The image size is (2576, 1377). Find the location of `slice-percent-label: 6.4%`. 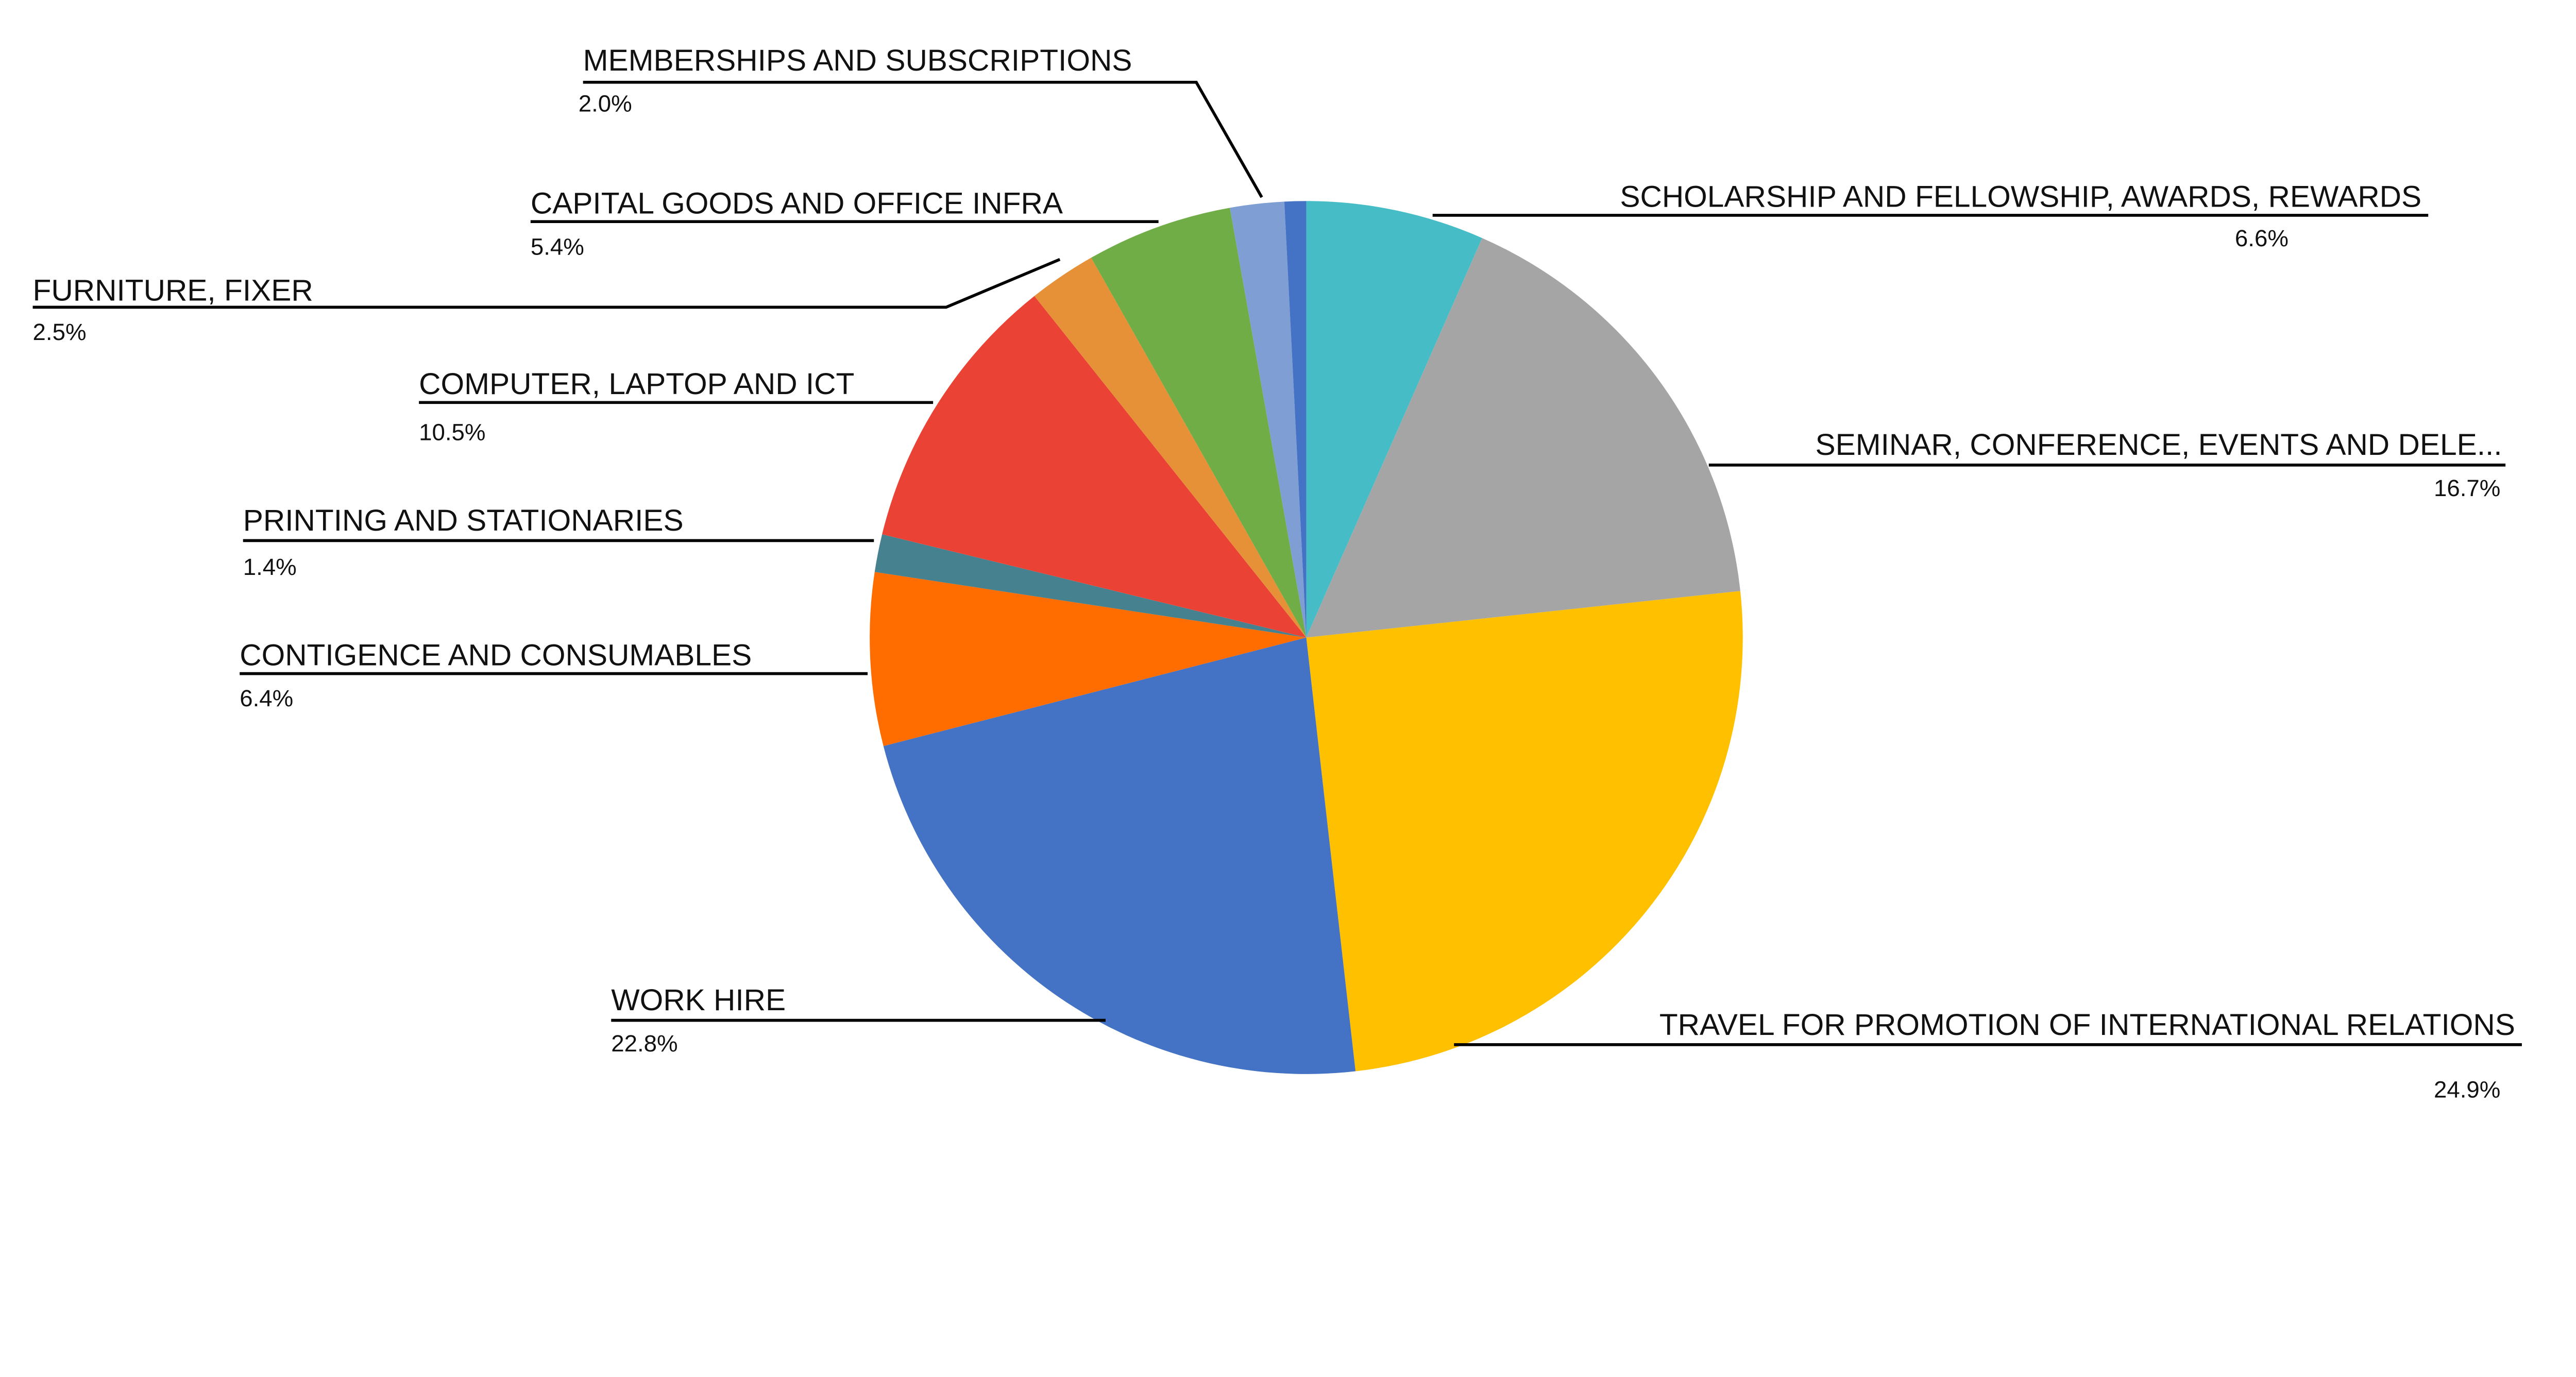

slice-percent-label: 6.4% is located at coordinates (266, 698).